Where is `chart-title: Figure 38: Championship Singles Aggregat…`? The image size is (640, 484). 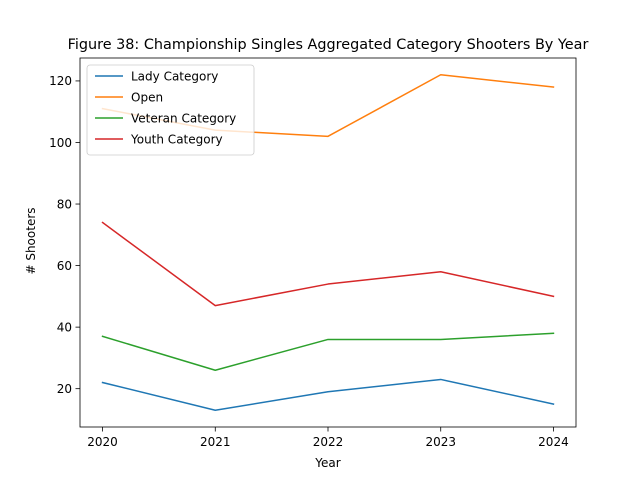 chart-title: Figure 38: Championship Singles Aggregat… is located at coordinates (328, 45).